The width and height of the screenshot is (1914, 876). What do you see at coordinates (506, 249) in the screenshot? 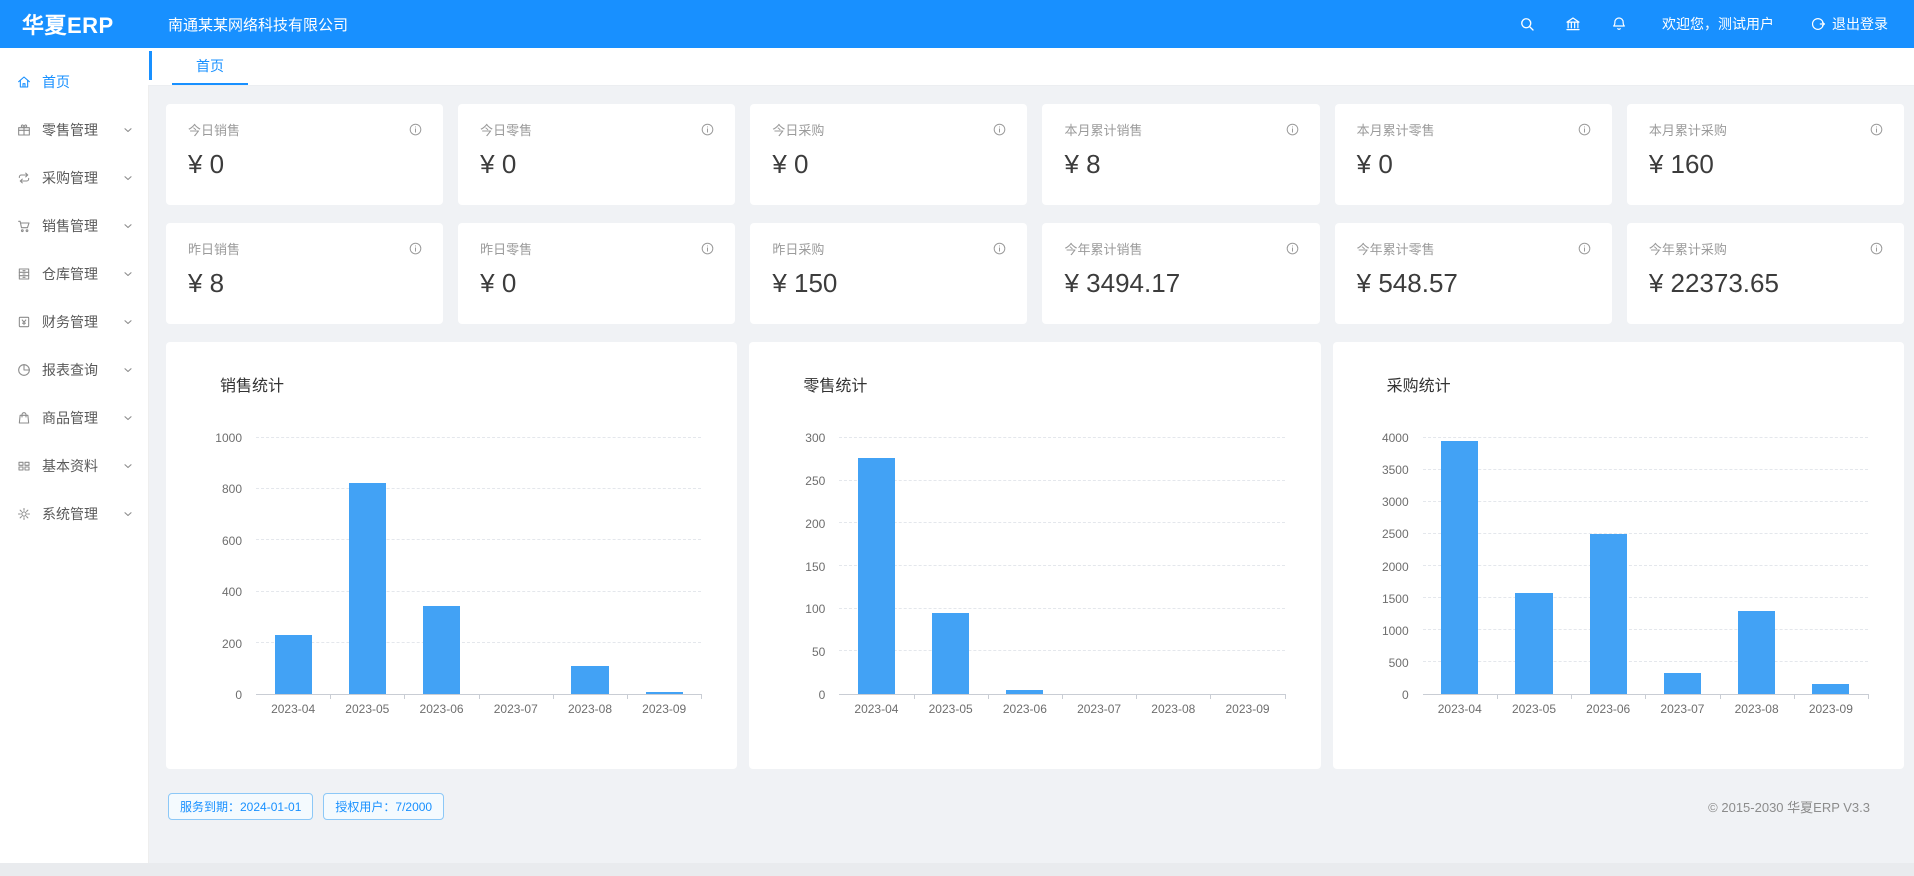
I see `stat-title: 昨日零售` at bounding box center [506, 249].